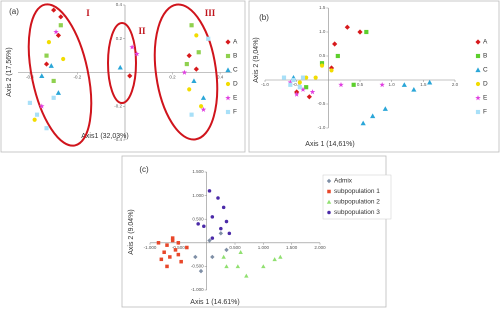  Describe the element at coordinates (265, 84) in the screenshot. I see `x-tick-label: -1.0` at that location.